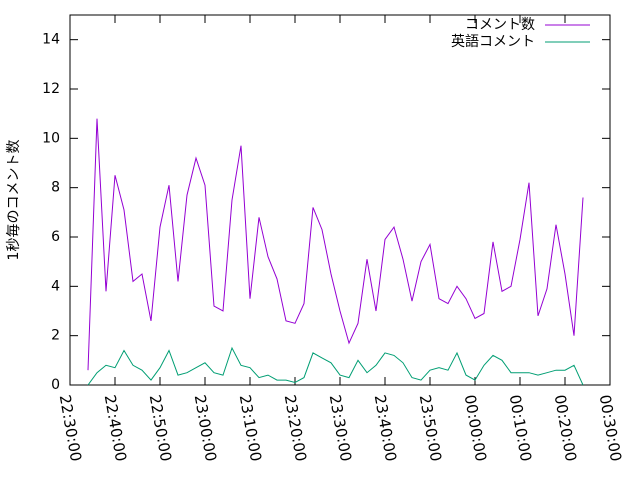 This screenshot has width=640, height=480. I want to click on legend-label: 英語コメント, so click(493, 41).